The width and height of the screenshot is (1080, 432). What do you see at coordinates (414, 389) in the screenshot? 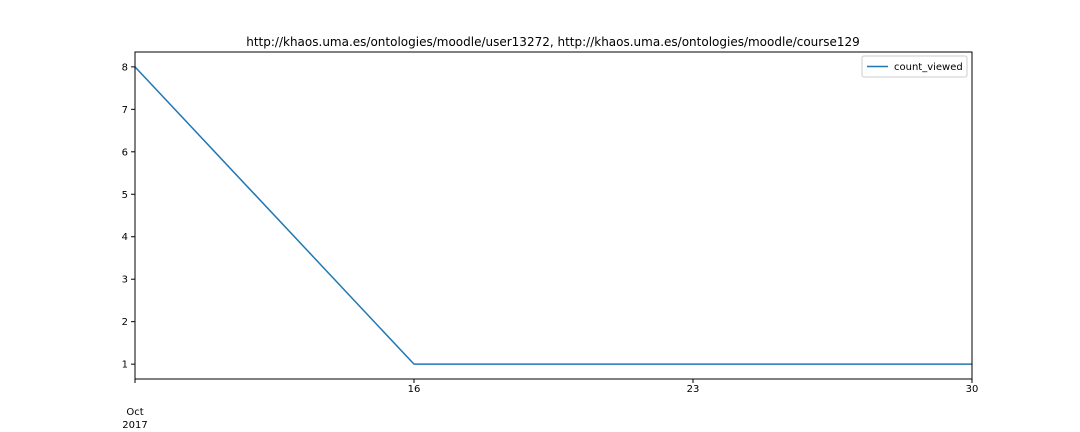
I see `x-tick-label-1: 16` at bounding box center [414, 389].